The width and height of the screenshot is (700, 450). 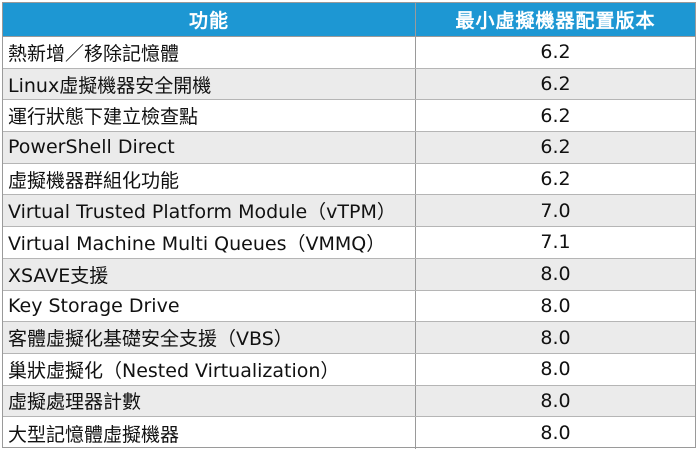 I want to click on feature-cell: Key Storage Drive, so click(x=209, y=306).